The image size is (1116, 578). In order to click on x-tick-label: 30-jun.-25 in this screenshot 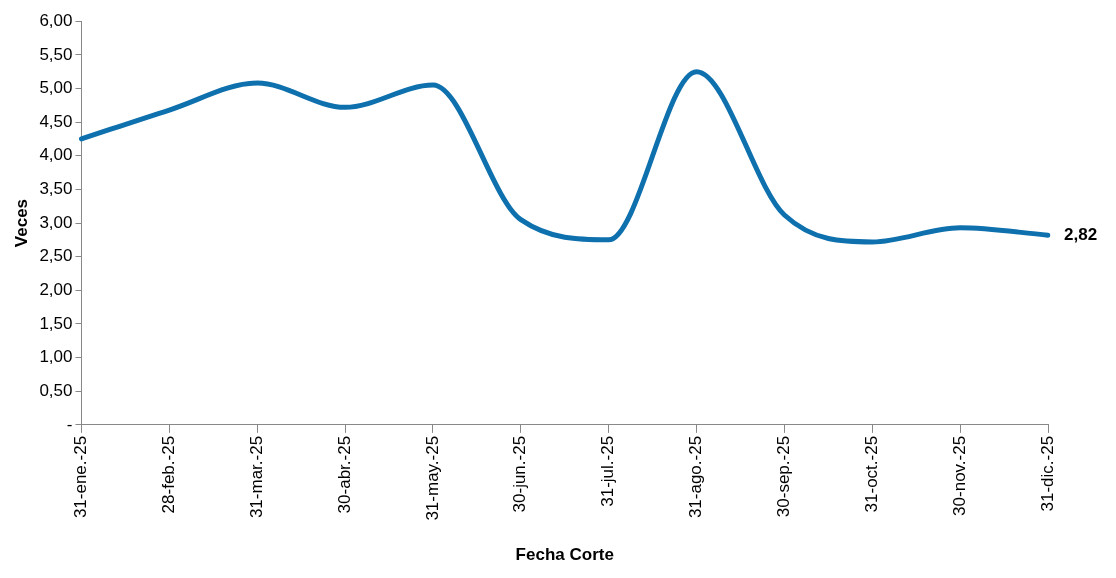, I will do `click(520, 474)`.